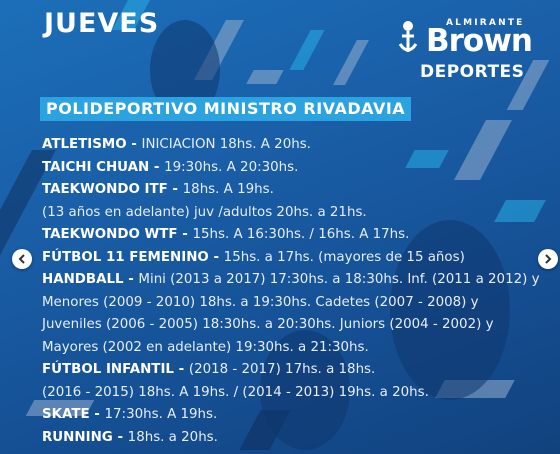 The height and width of the screenshot is (454, 560). Describe the element at coordinates (115, 369) in the screenshot. I see `sport-label: FÚTBOL INFANTIL -` at that location.